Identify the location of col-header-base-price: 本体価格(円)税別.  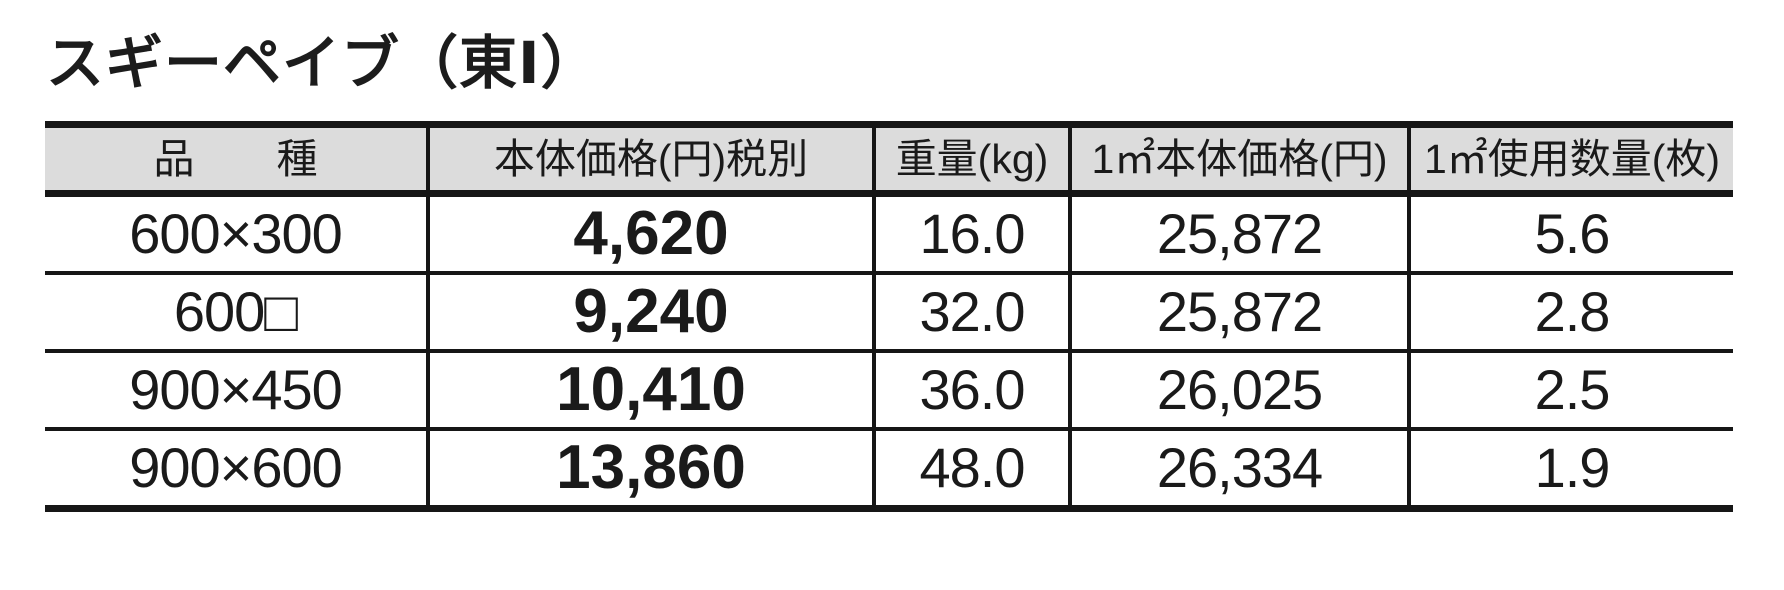
(652, 160).